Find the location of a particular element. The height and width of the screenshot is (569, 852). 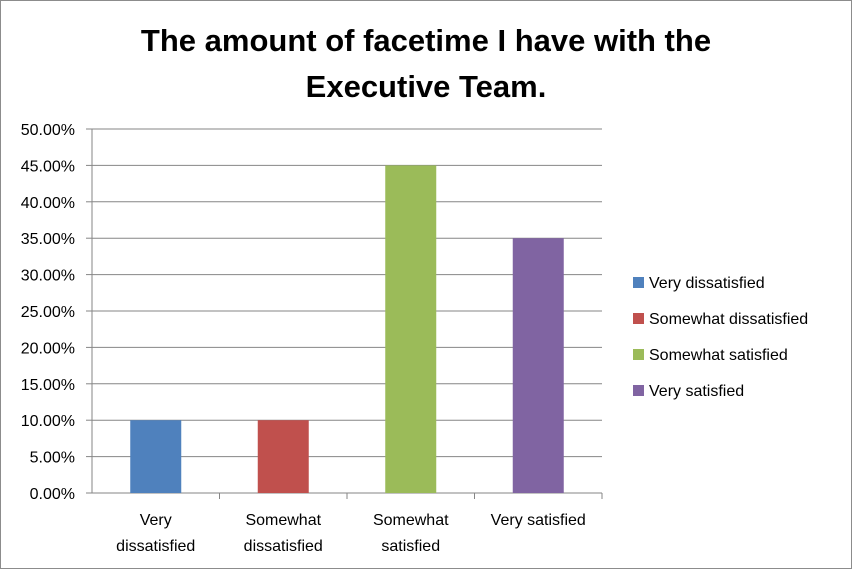

y-tick-label: 35.00% is located at coordinates (48, 239).